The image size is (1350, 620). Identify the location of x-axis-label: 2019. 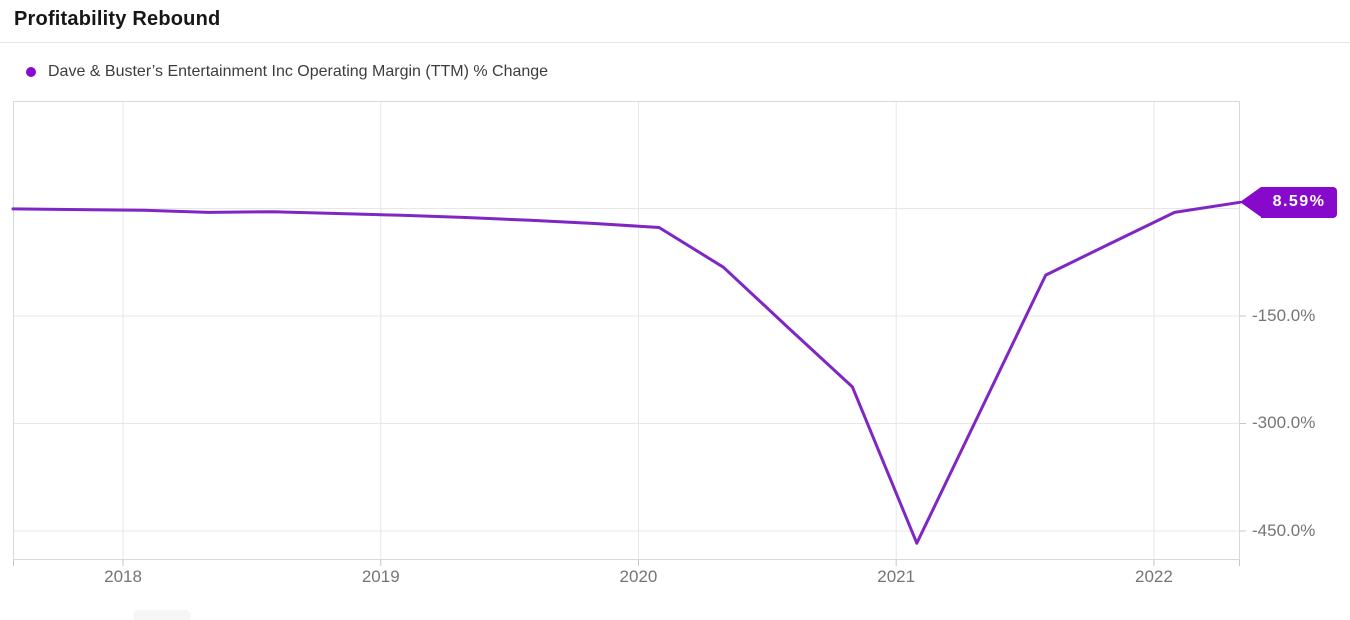
(380, 576).